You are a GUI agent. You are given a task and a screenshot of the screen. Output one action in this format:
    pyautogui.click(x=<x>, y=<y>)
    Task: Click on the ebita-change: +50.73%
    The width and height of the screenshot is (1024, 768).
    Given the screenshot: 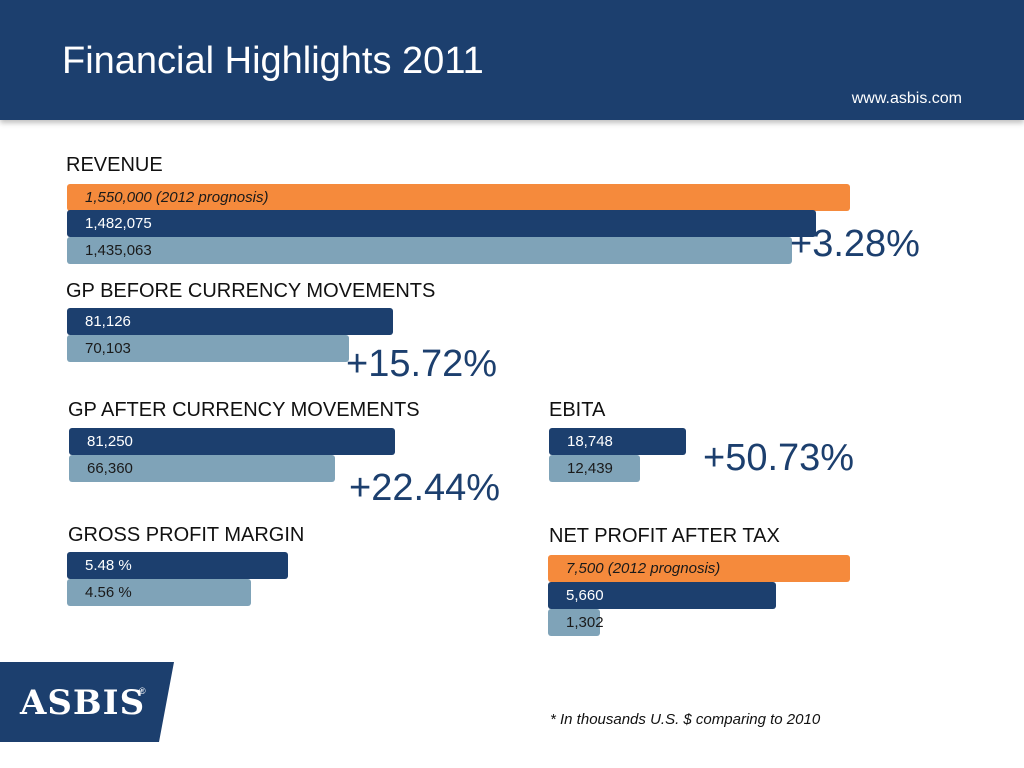 What is the action you would take?
    pyautogui.click(x=779, y=458)
    